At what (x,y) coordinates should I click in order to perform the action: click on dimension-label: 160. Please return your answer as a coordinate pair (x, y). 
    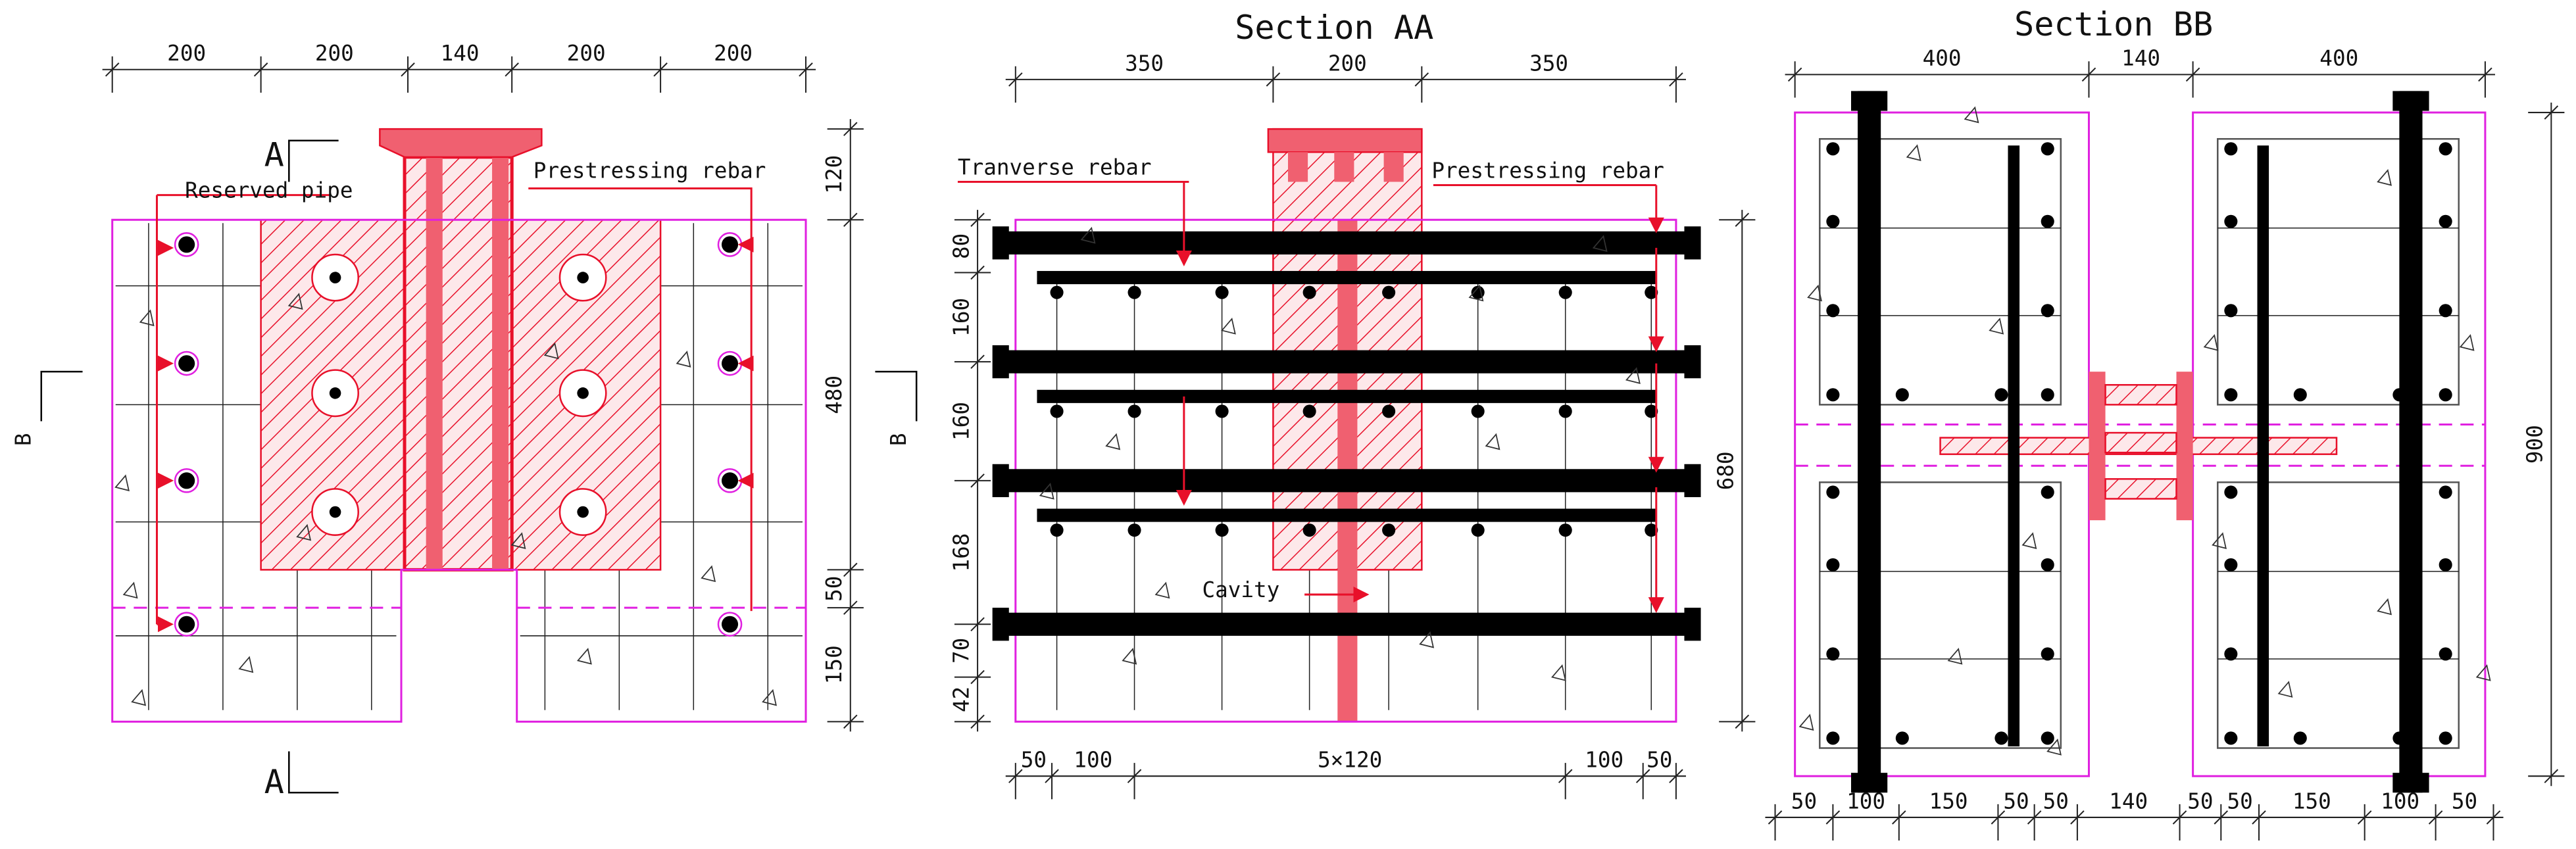
    Looking at the image, I should click on (961, 421).